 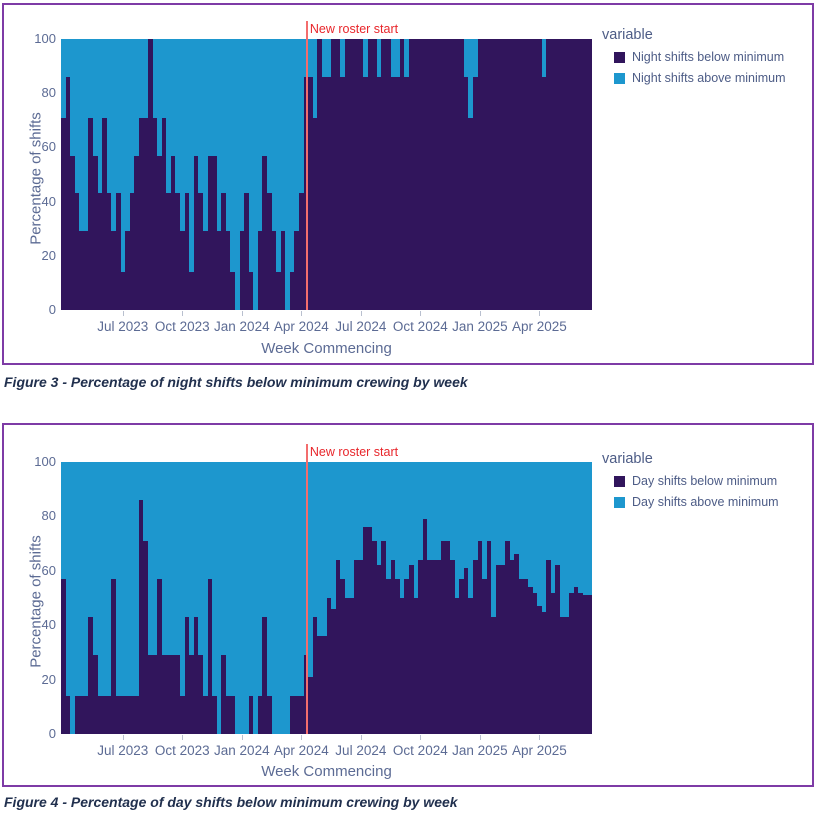 What do you see at coordinates (354, 29) in the screenshot?
I see `new-roster-start-label: New roster start` at bounding box center [354, 29].